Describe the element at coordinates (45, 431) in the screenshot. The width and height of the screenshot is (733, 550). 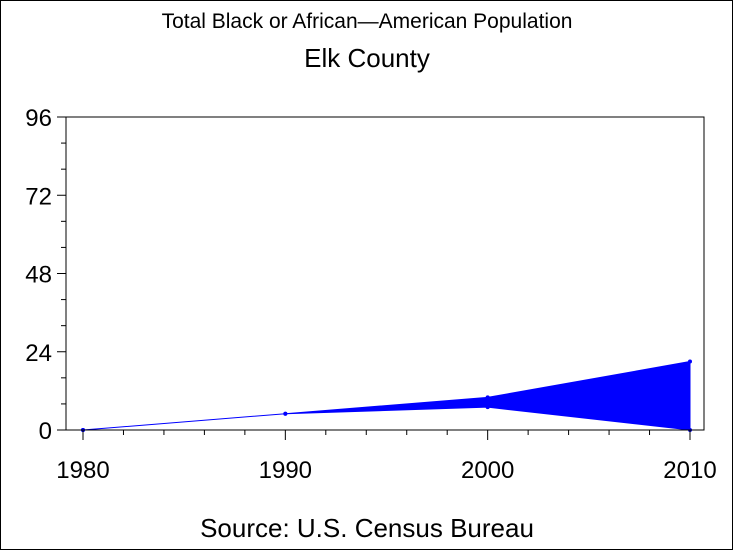
I see `y-tick-label: 0` at that location.